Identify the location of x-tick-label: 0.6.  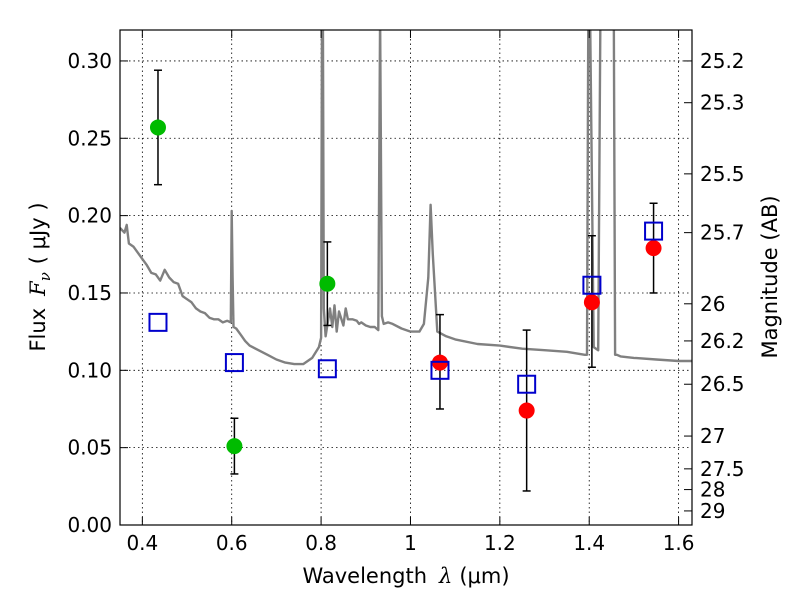
(232, 543).